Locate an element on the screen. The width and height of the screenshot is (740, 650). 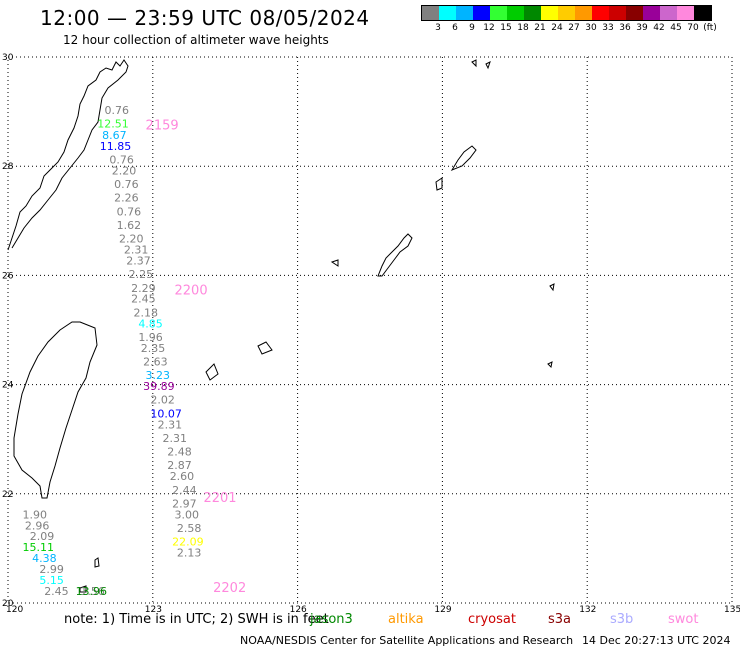
wave-height-label: 2.87 is located at coordinates (179, 465).